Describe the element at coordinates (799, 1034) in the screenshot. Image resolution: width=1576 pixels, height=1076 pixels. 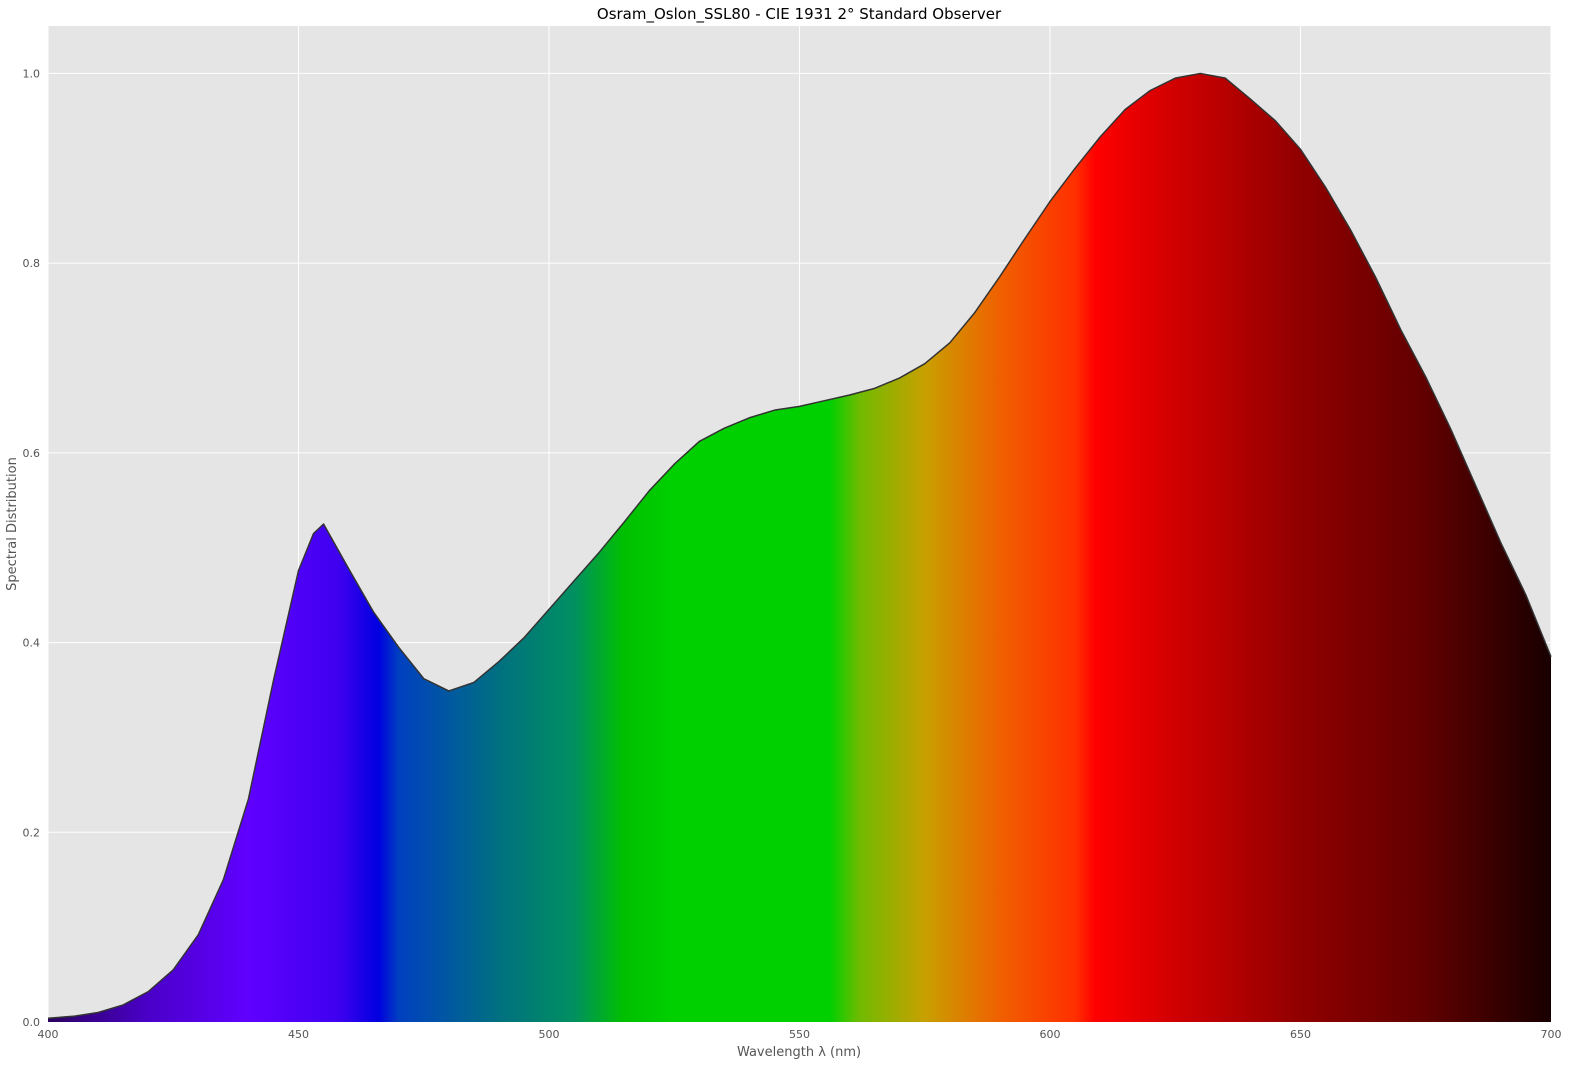
I see `x-tick-label: 550` at that location.